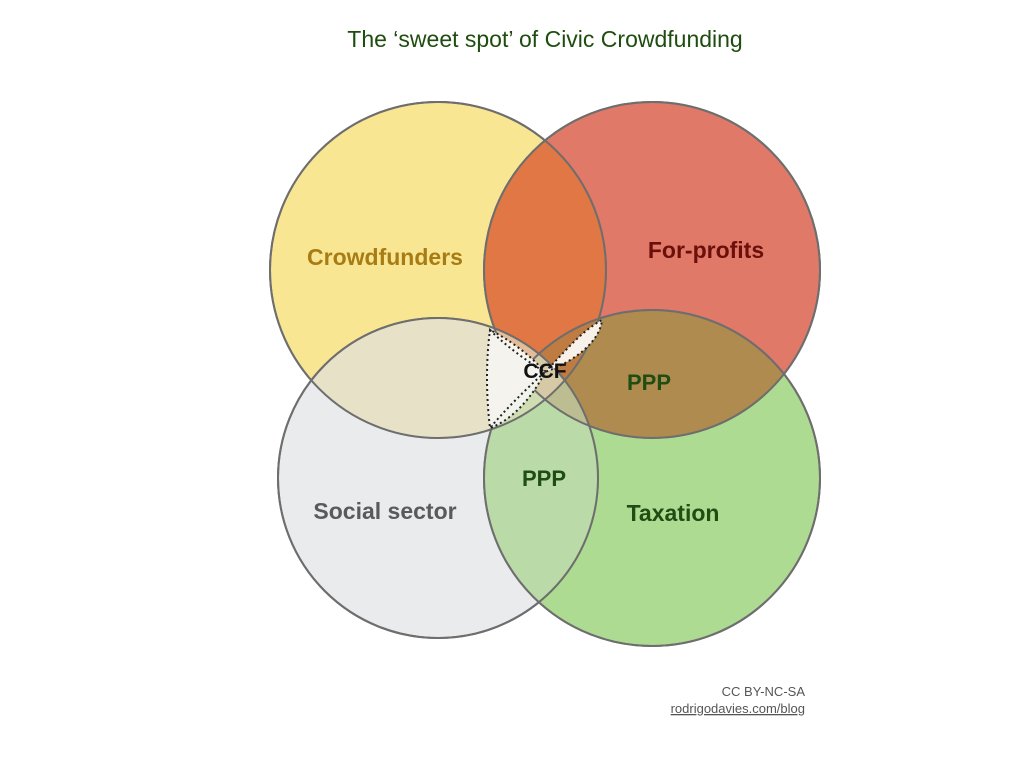 This screenshot has width=1024, height=768. I want to click on ppp-label-bottom: PPP, so click(544, 478).